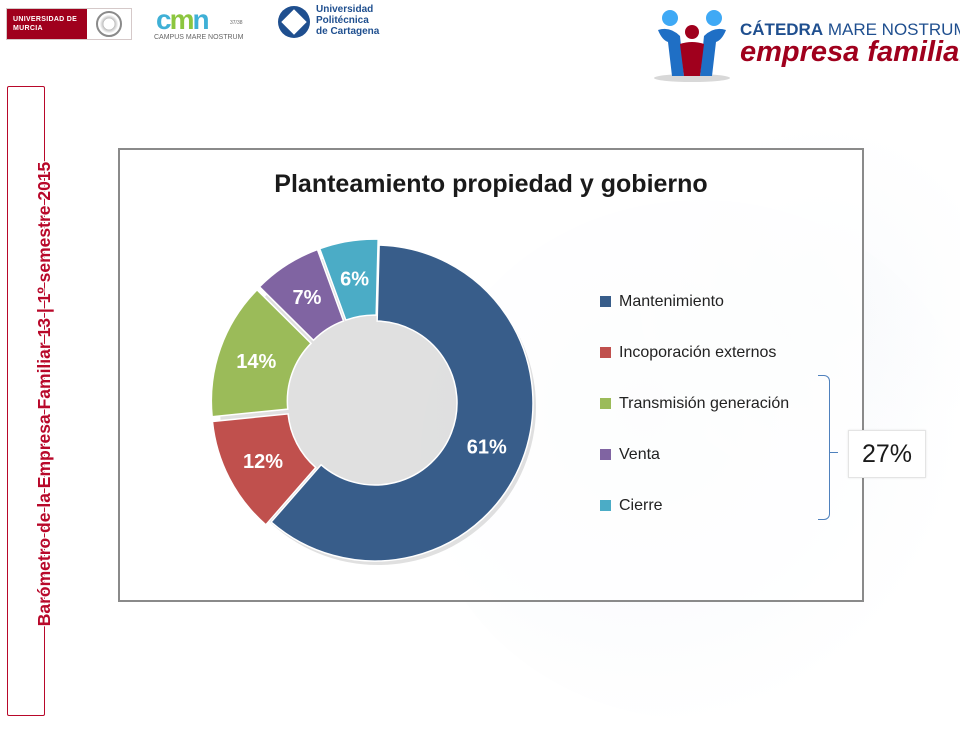 The image size is (960, 734). What do you see at coordinates (236, 23) in the screenshot?
I see `cmn-sub: 37/38` at bounding box center [236, 23].